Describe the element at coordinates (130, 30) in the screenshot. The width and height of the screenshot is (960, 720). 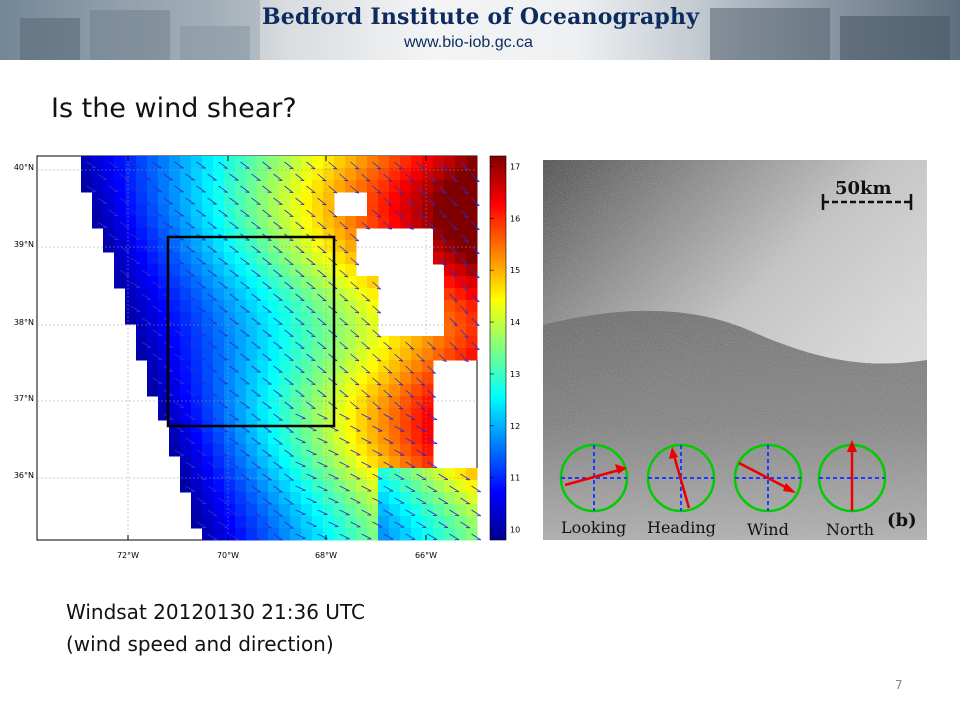
I see `banner-photo-left` at that location.